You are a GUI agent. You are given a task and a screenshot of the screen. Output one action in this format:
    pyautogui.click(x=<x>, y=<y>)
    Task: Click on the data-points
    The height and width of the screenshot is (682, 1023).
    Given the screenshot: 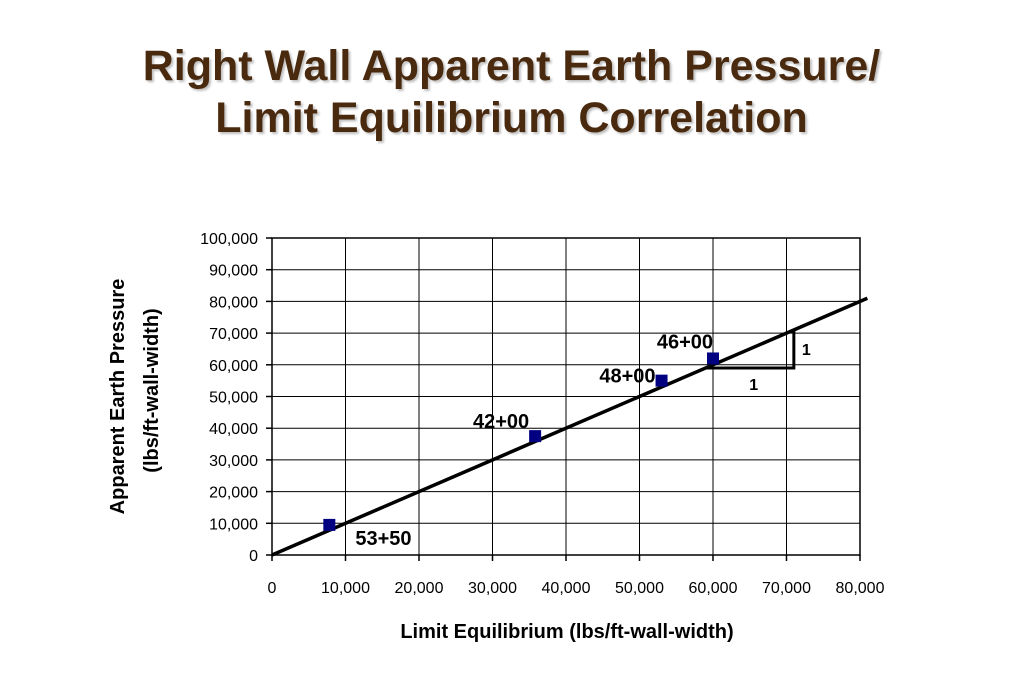 What is the action you would take?
    pyautogui.click(x=521, y=441)
    